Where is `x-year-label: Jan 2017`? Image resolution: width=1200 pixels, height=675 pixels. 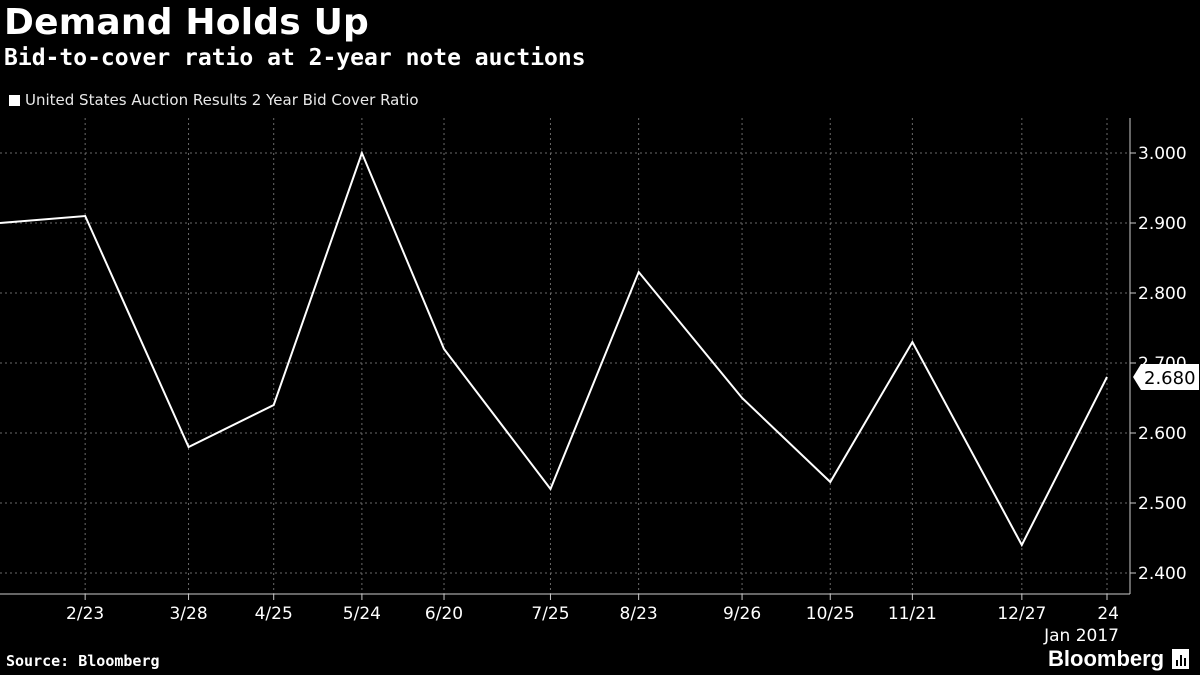 x-year-label: Jan 2017 is located at coordinates (1081, 636).